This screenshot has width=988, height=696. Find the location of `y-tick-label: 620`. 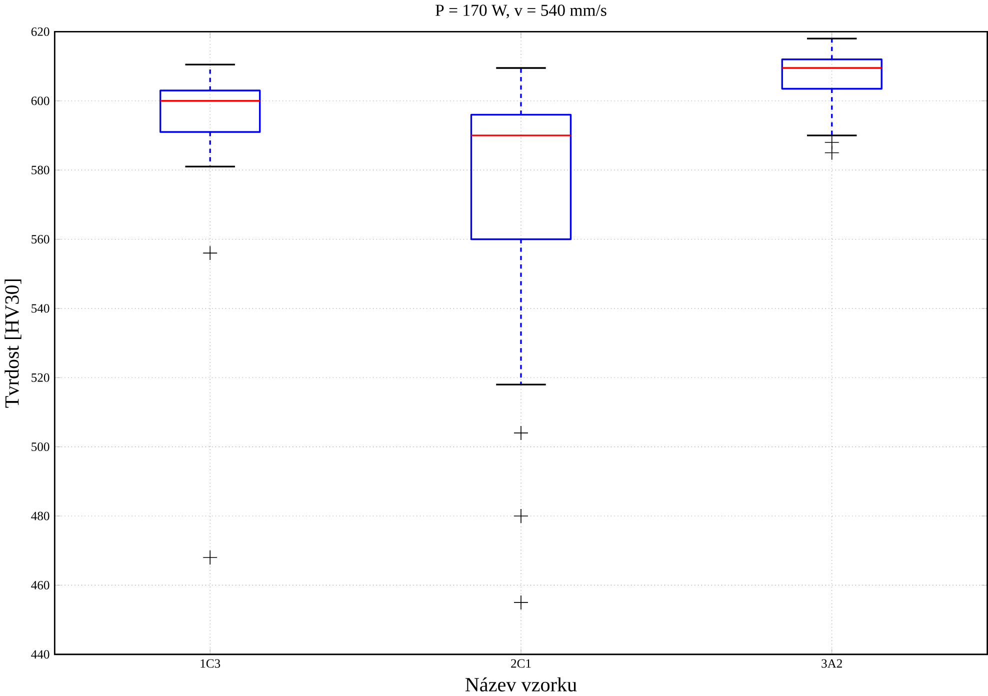

y-tick-label: 620 is located at coordinates (40, 31).